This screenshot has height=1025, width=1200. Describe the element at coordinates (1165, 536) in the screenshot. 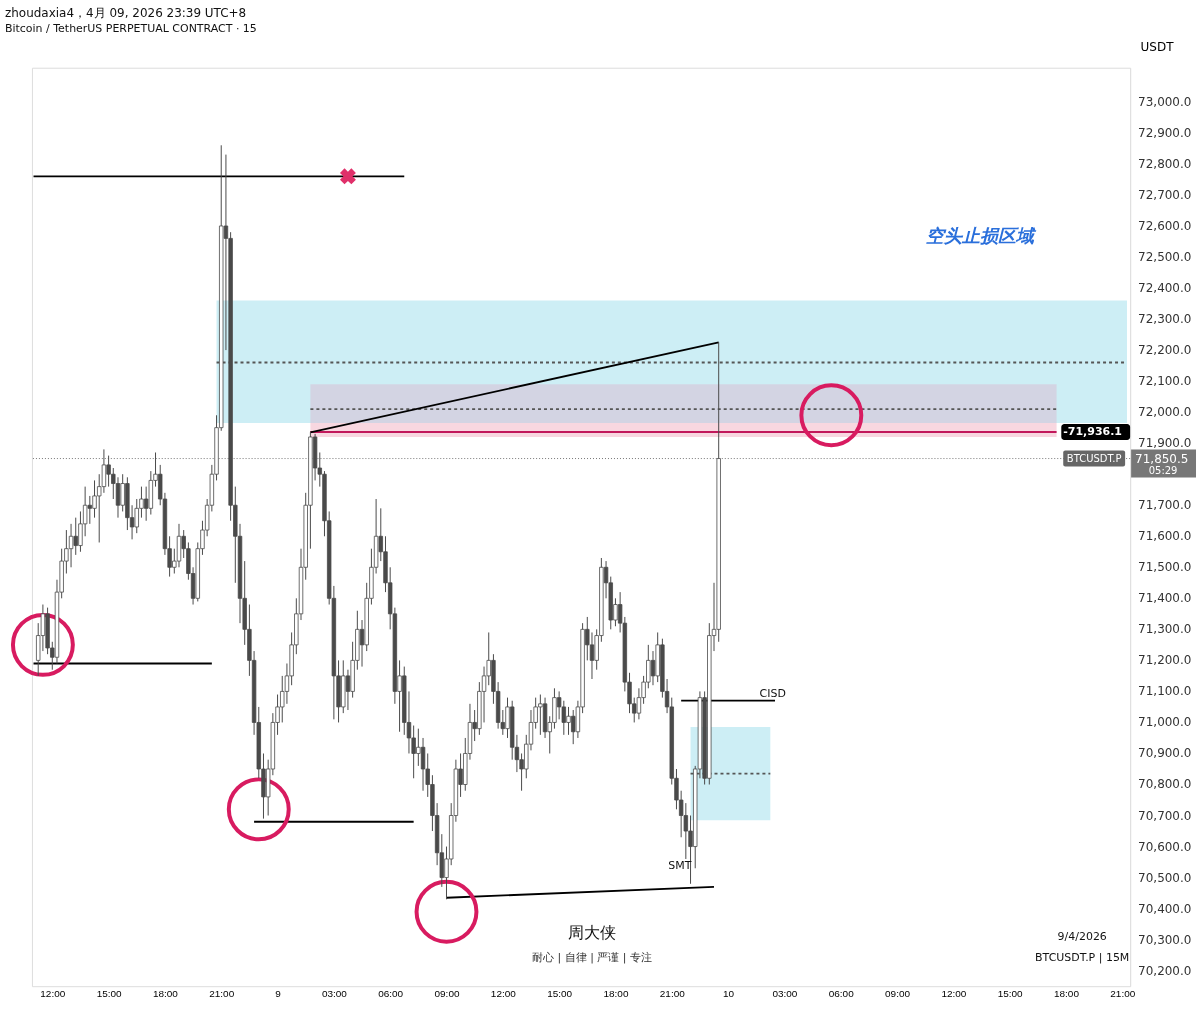

I see `y-tick-label: 71,600.0` at that location.